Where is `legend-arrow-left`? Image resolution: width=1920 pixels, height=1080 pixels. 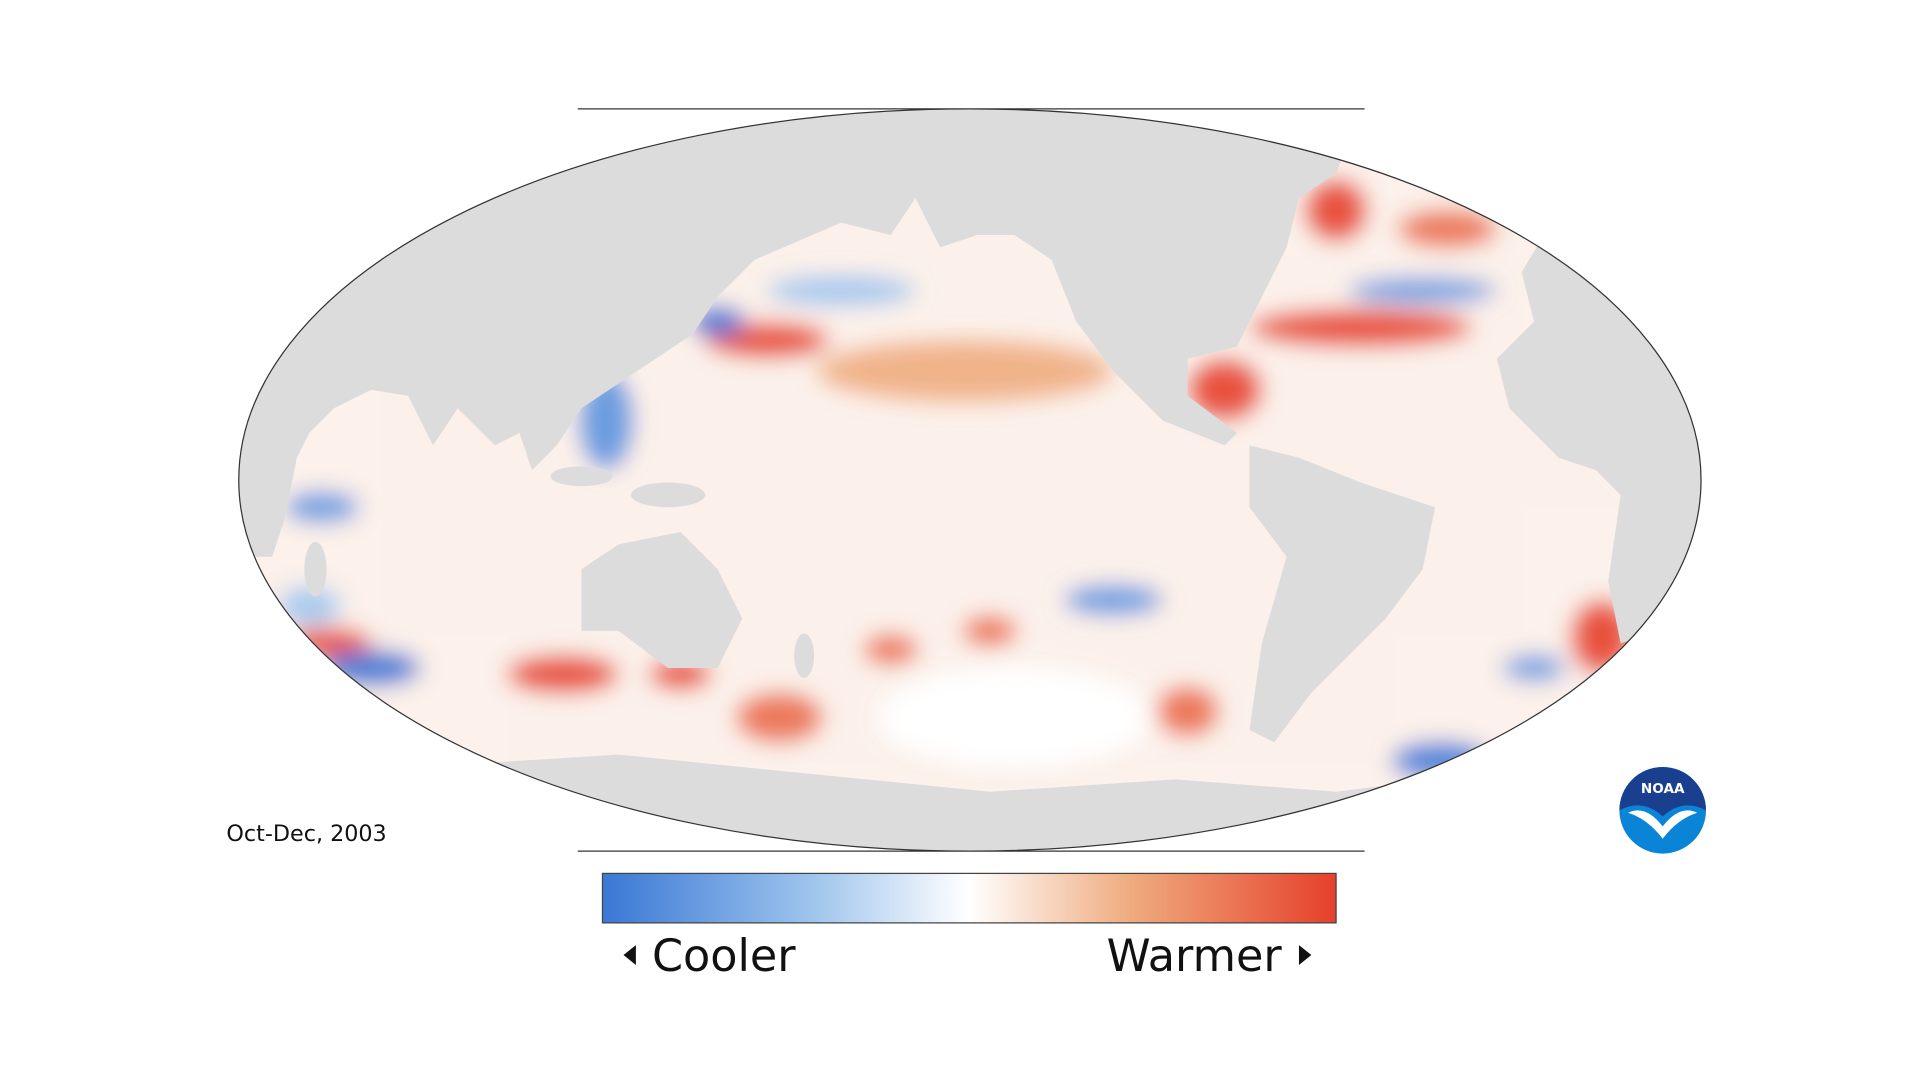 legend-arrow-left is located at coordinates (629, 955).